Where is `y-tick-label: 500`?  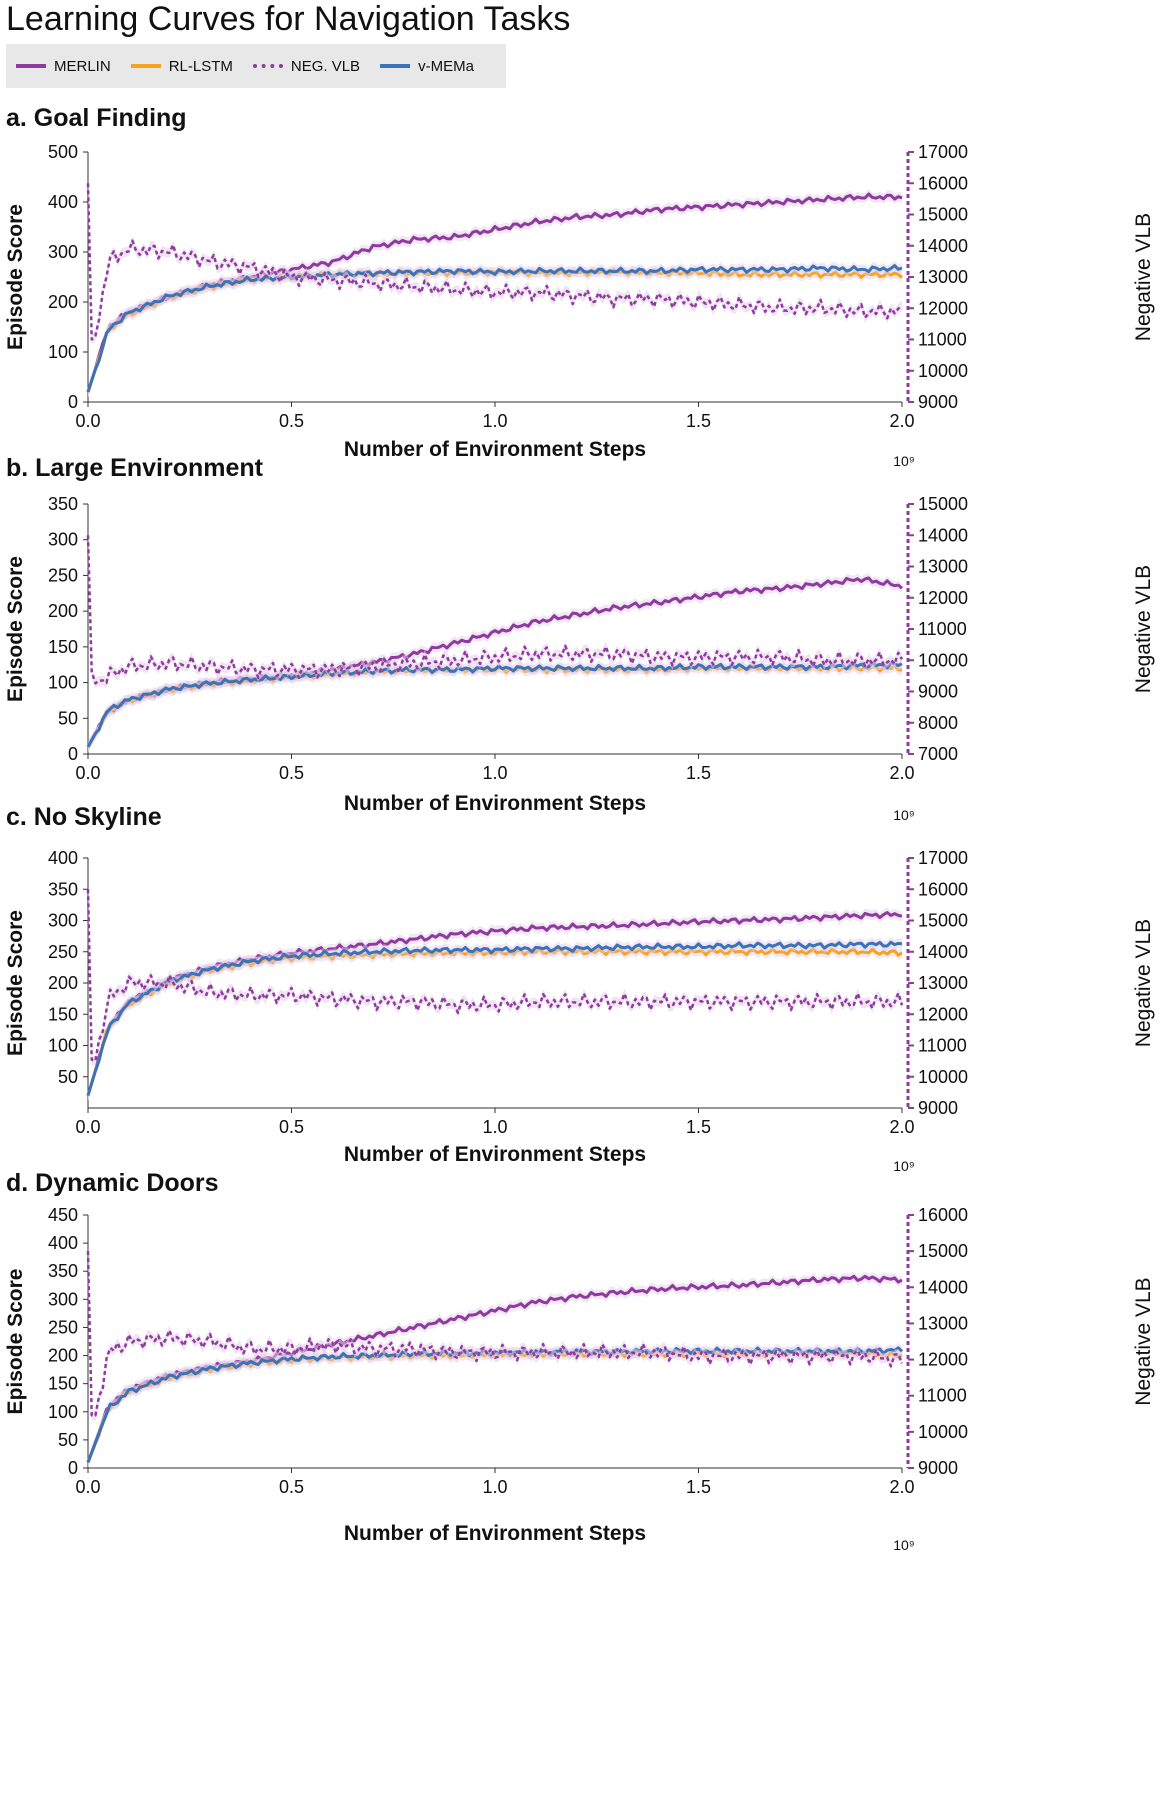 y-tick-label: 500 is located at coordinates (63, 152).